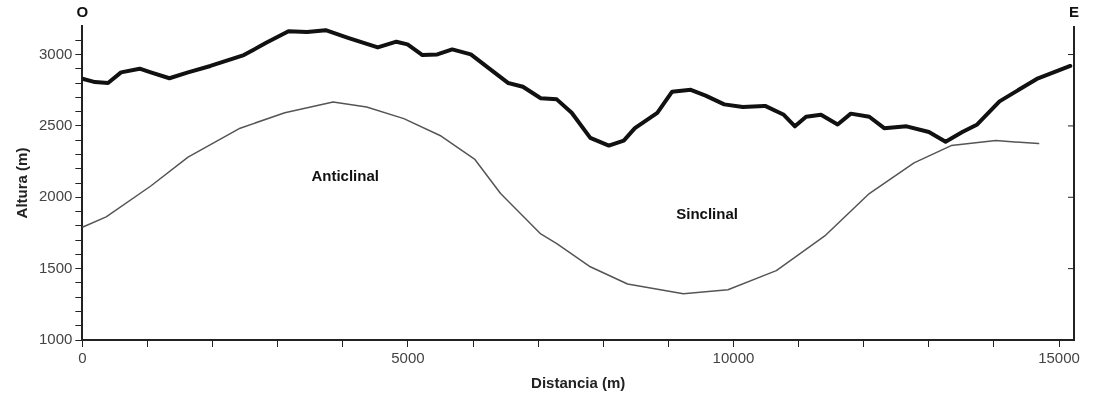 The image size is (1114, 405). What do you see at coordinates (55, 267) in the screenshot?
I see `y-tick-label: 1500` at bounding box center [55, 267].